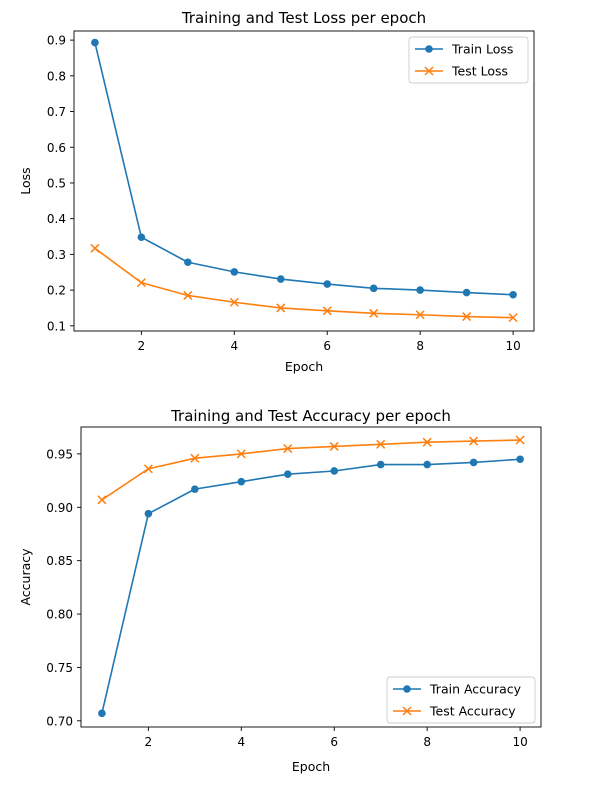 The height and width of the screenshot is (788, 596). I want to click on chart-title: Training and Test Loss per epoch, so click(303, 18).